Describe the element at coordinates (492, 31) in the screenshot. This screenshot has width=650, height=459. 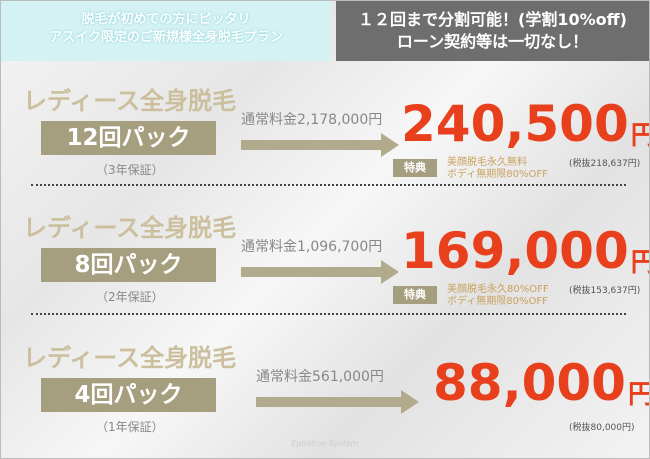
I see `header-right: １２回まで分割可能！(学割10%off) ローン契約等は一切なし！` at that location.